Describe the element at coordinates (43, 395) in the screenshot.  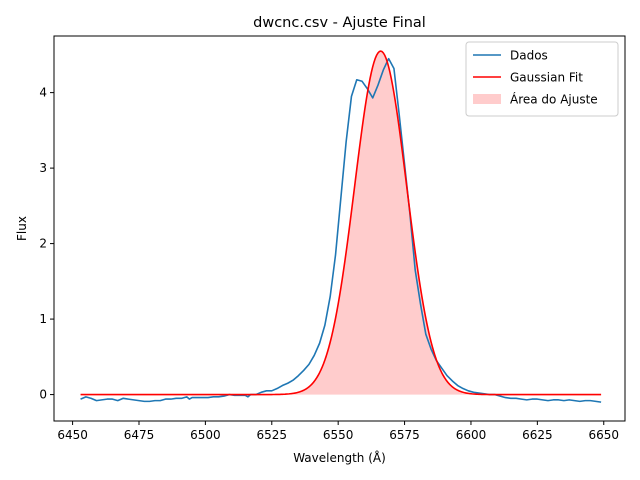
I see `y-tick-label: 0` at that location.